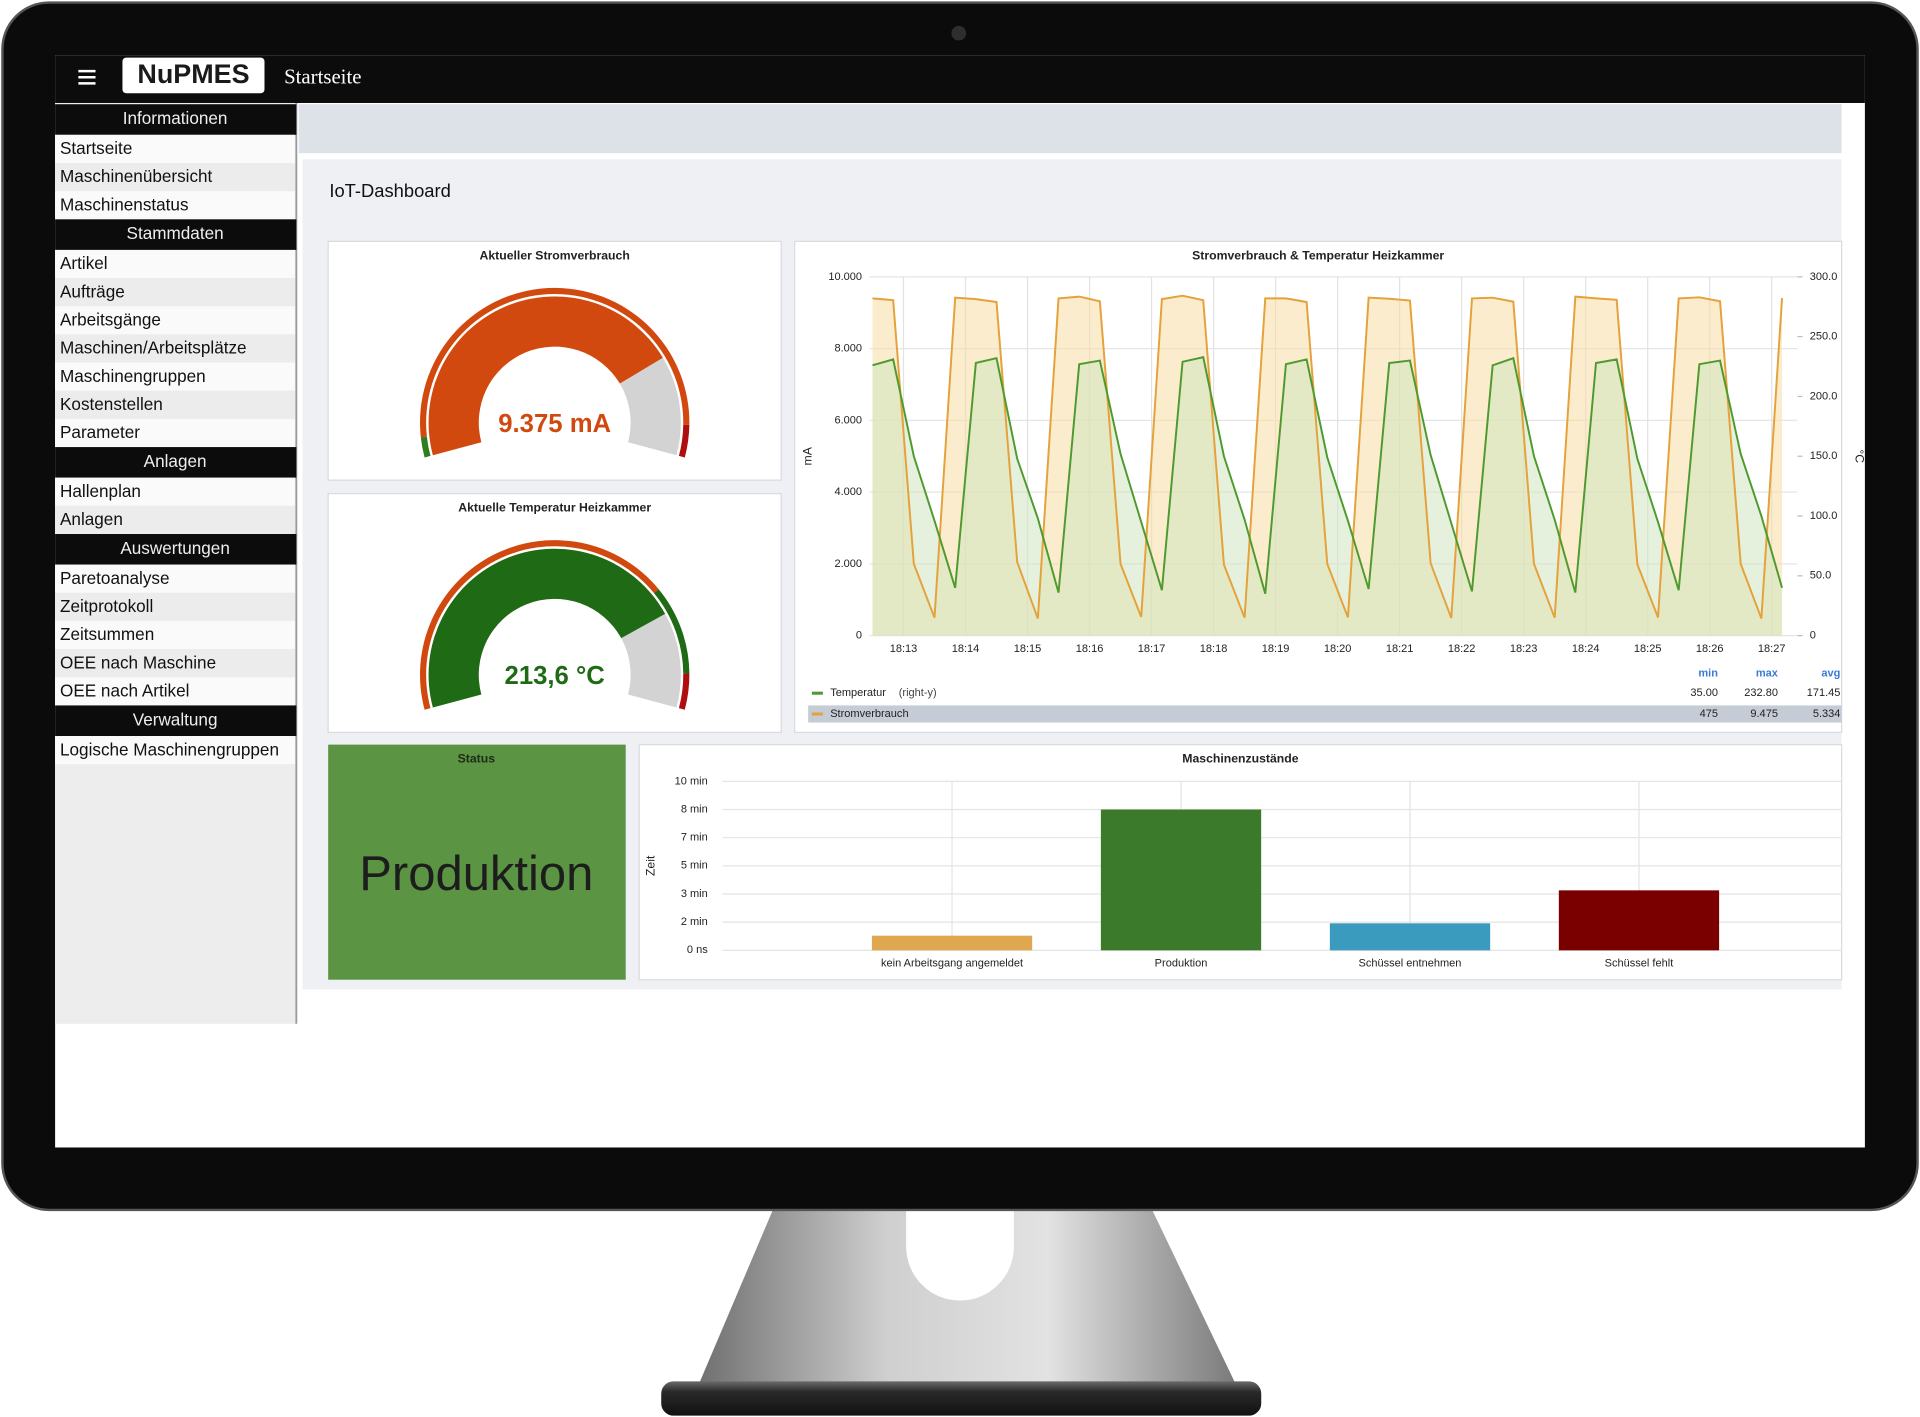  What do you see at coordinates (694, 838) in the screenshot?
I see `y-tick-label: 7 min` at bounding box center [694, 838].